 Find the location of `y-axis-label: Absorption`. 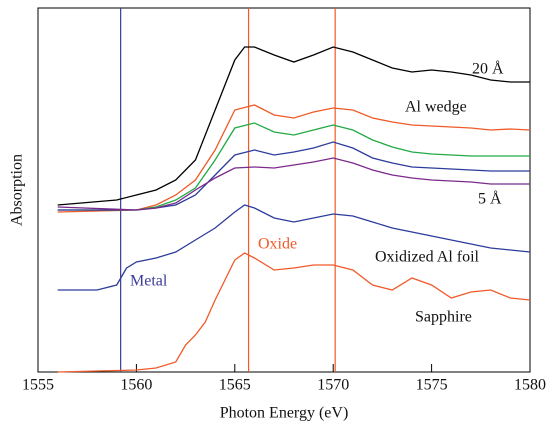

y-axis-label: Absorption is located at coordinates (17, 190).